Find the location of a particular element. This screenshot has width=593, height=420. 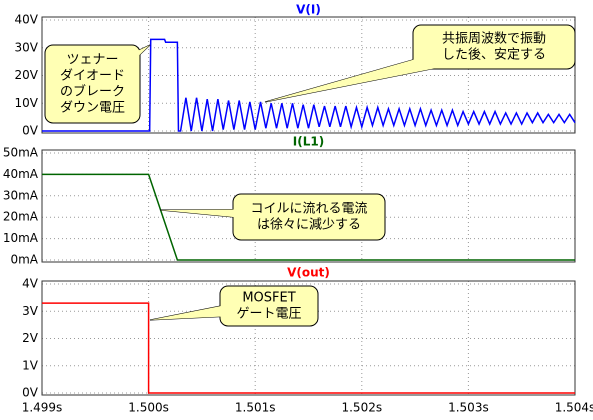

x-tick-label: 1.501s is located at coordinates (255, 408).